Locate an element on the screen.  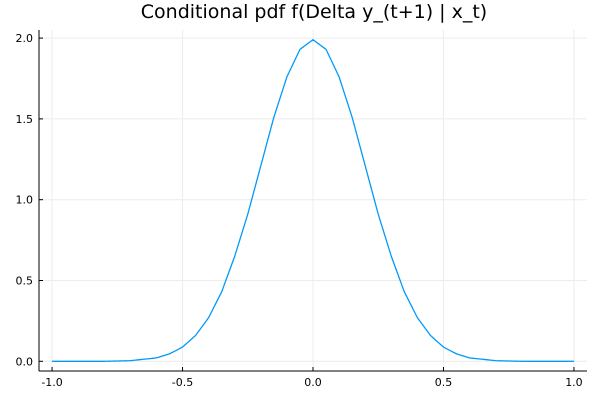
chart-title: Conditional pdf f(Delta y_(t+1) | x_t) is located at coordinates (314, 12).